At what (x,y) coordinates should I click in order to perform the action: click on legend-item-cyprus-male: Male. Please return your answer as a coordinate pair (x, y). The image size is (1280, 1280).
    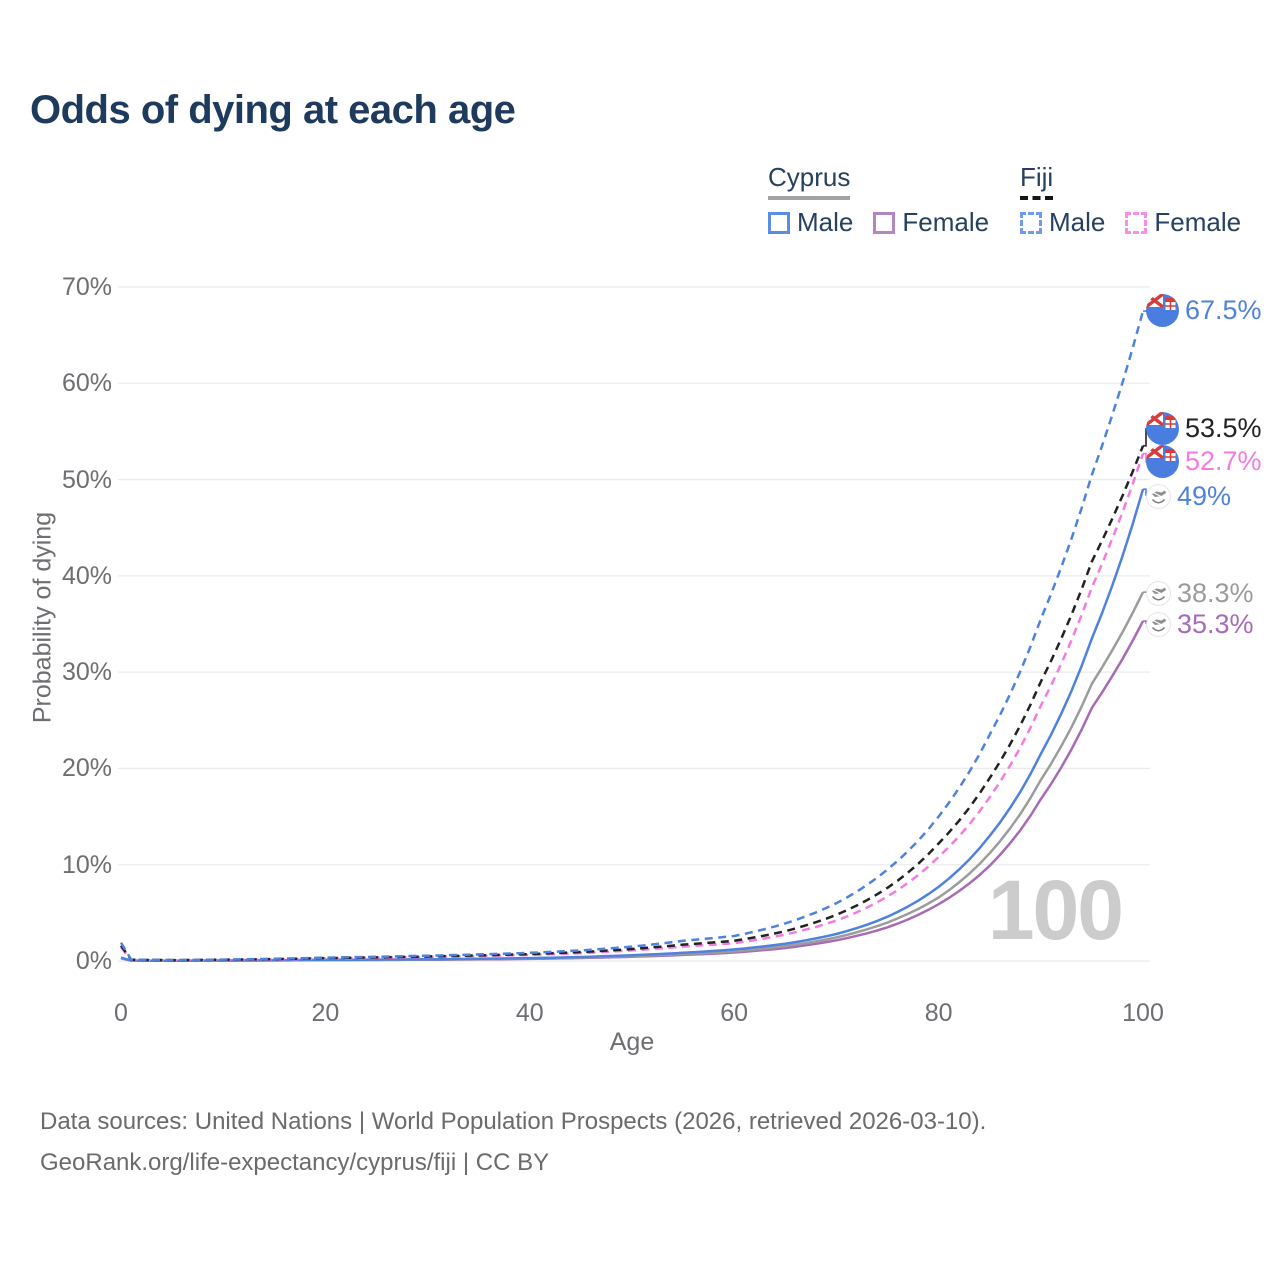
    Looking at the image, I should click on (810, 222).